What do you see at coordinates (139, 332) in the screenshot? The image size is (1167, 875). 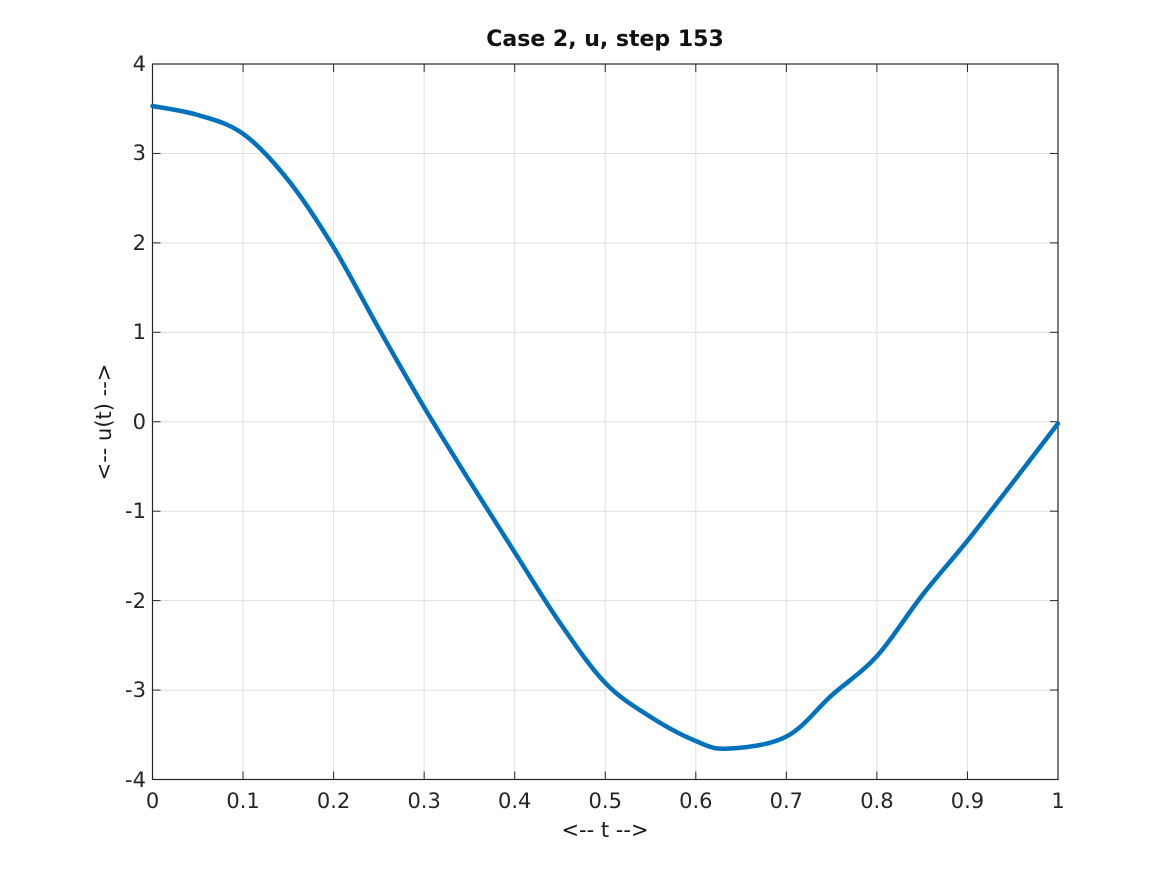 I see `y-tick-label: 1` at bounding box center [139, 332].